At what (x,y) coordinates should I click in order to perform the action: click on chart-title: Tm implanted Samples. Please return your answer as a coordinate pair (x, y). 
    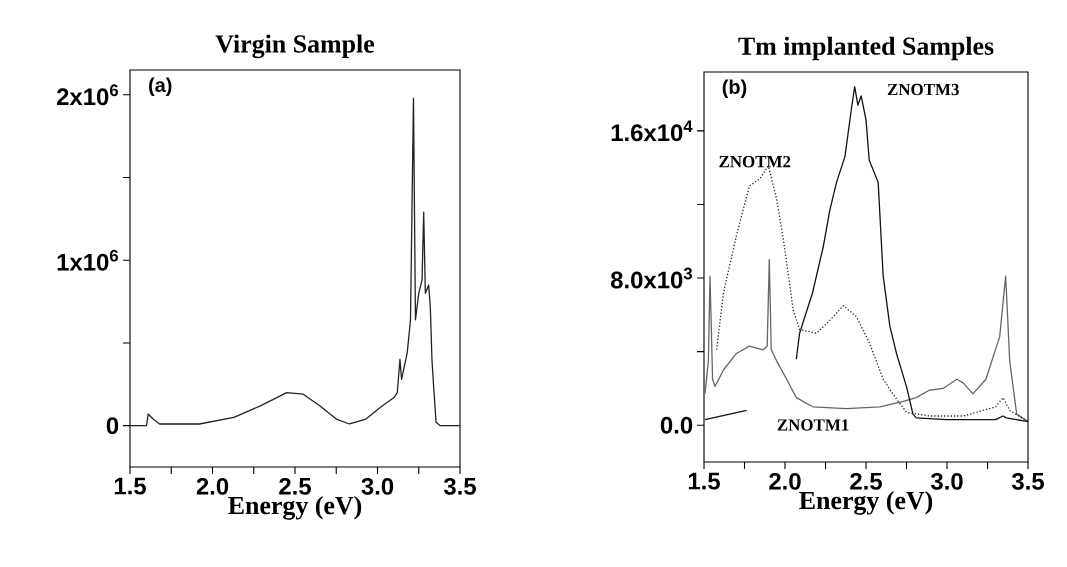
    Looking at the image, I should click on (866, 48).